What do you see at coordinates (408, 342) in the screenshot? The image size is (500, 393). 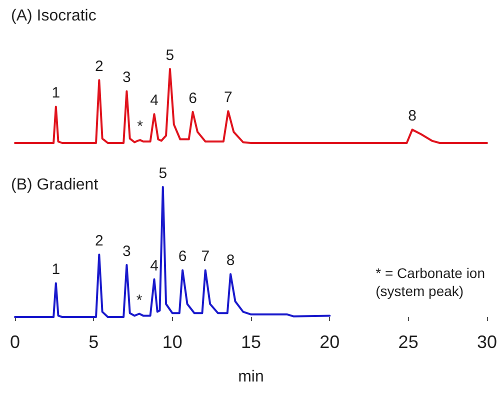 I see `x-tick-label: 25` at bounding box center [408, 342].